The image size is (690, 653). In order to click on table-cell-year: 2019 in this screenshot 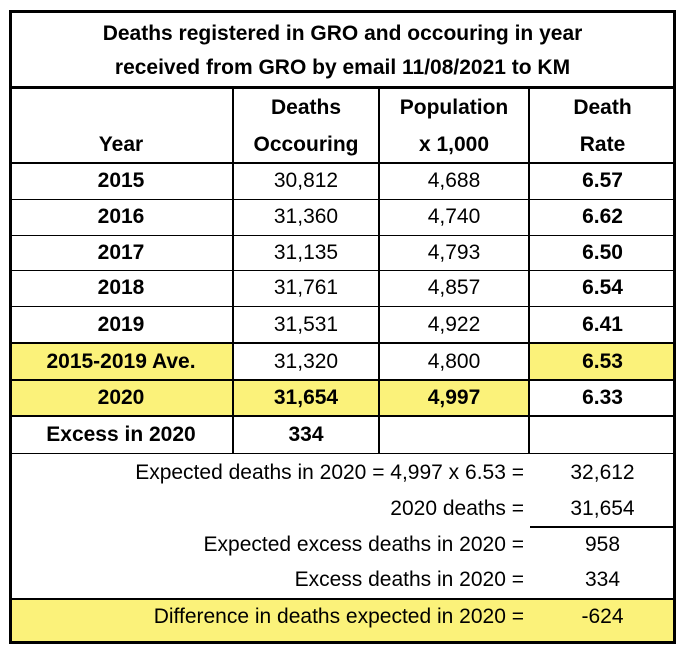, I will do `click(121, 324)`.